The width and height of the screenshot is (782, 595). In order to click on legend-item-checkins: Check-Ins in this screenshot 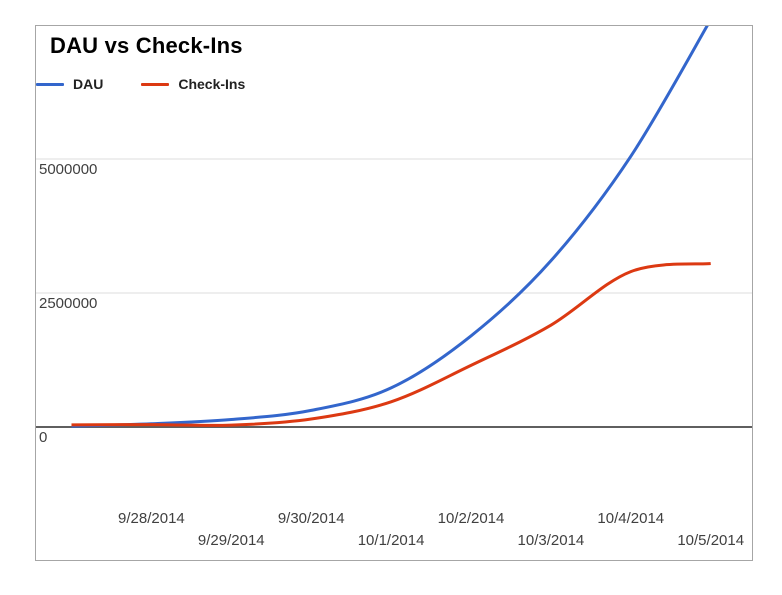, I will do `click(193, 84)`.